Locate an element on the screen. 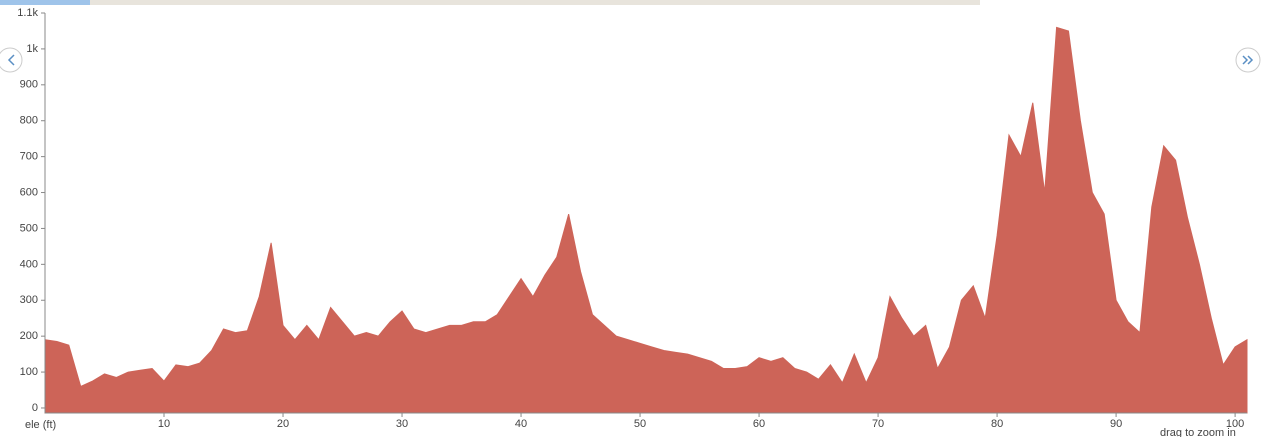  x-tick-label: 20 is located at coordinates (283, 424).